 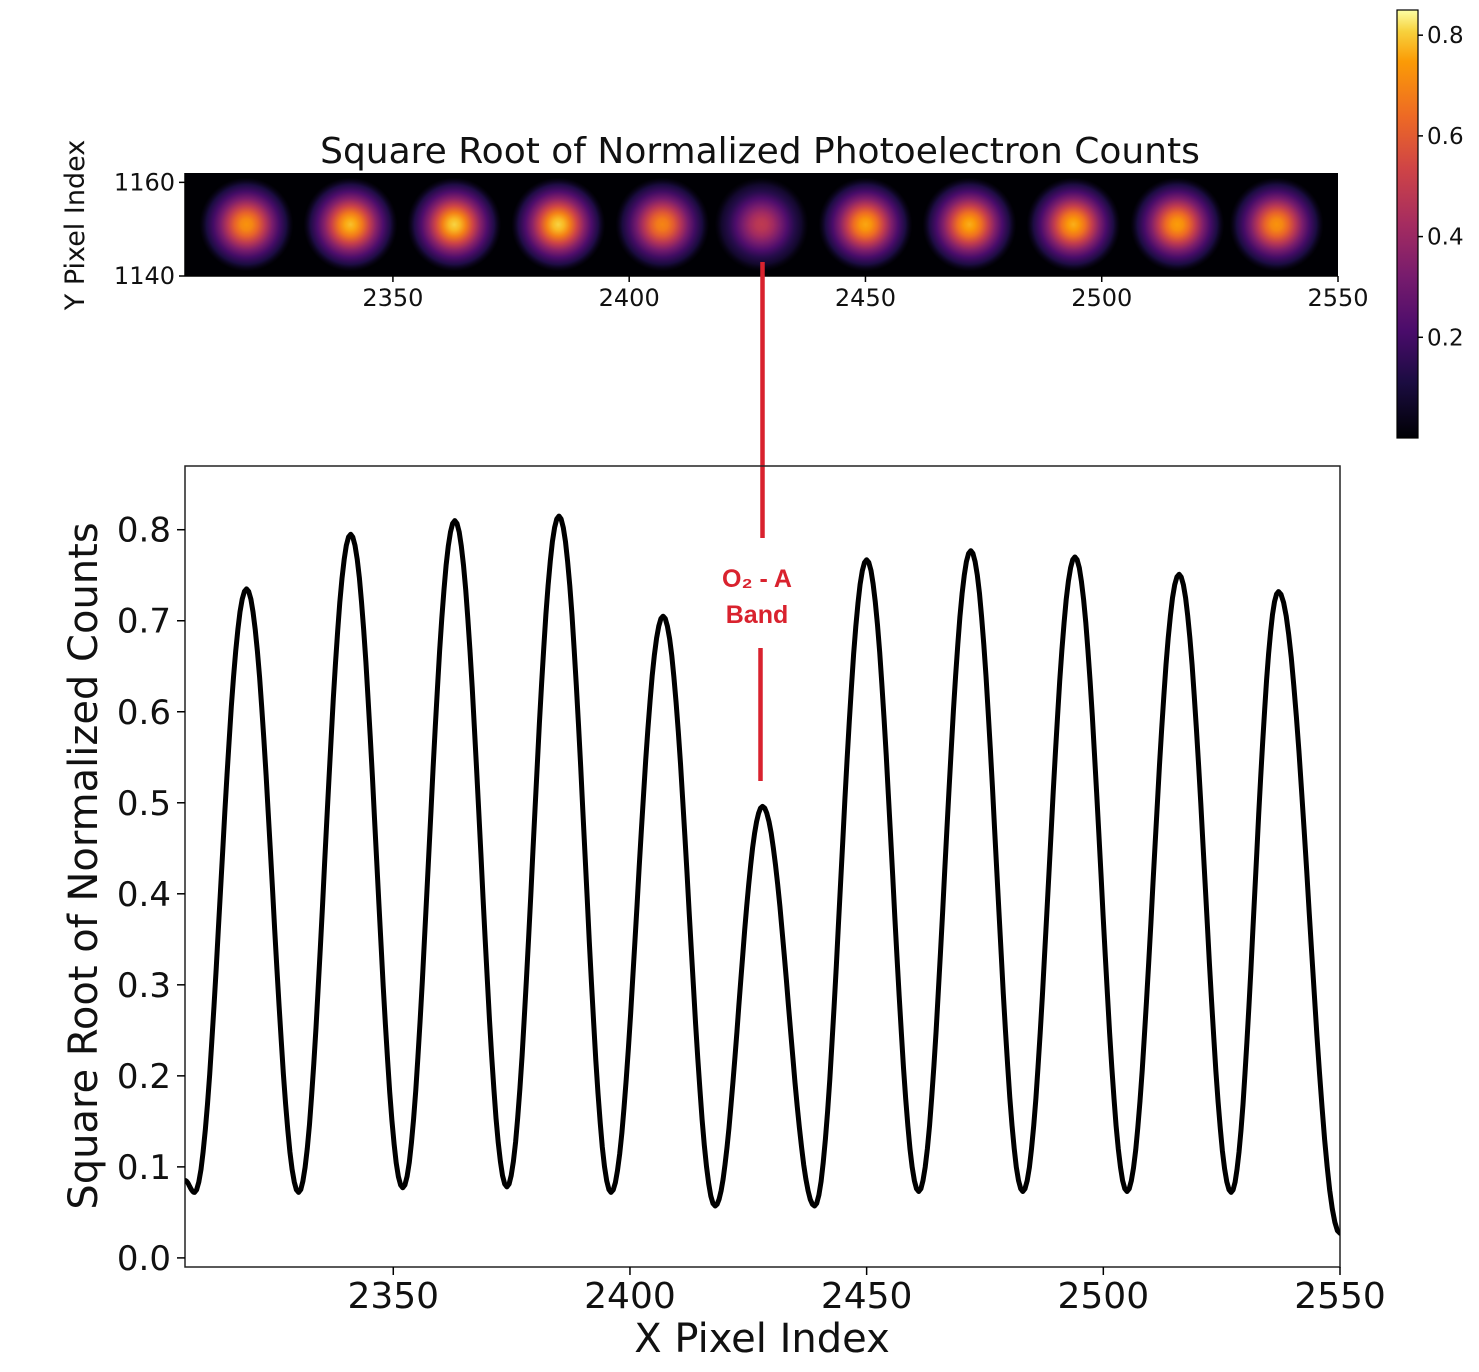 What do you see at coordinates (84, 865) in the screenshot?
I see `line-y-label: Square Root of Normalized Counts` at bounding box center [84, 865].